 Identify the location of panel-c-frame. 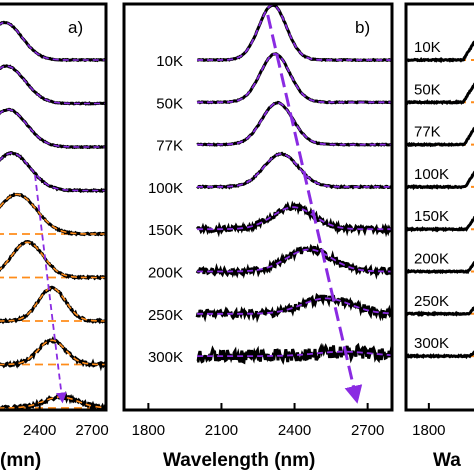
(439, 207).